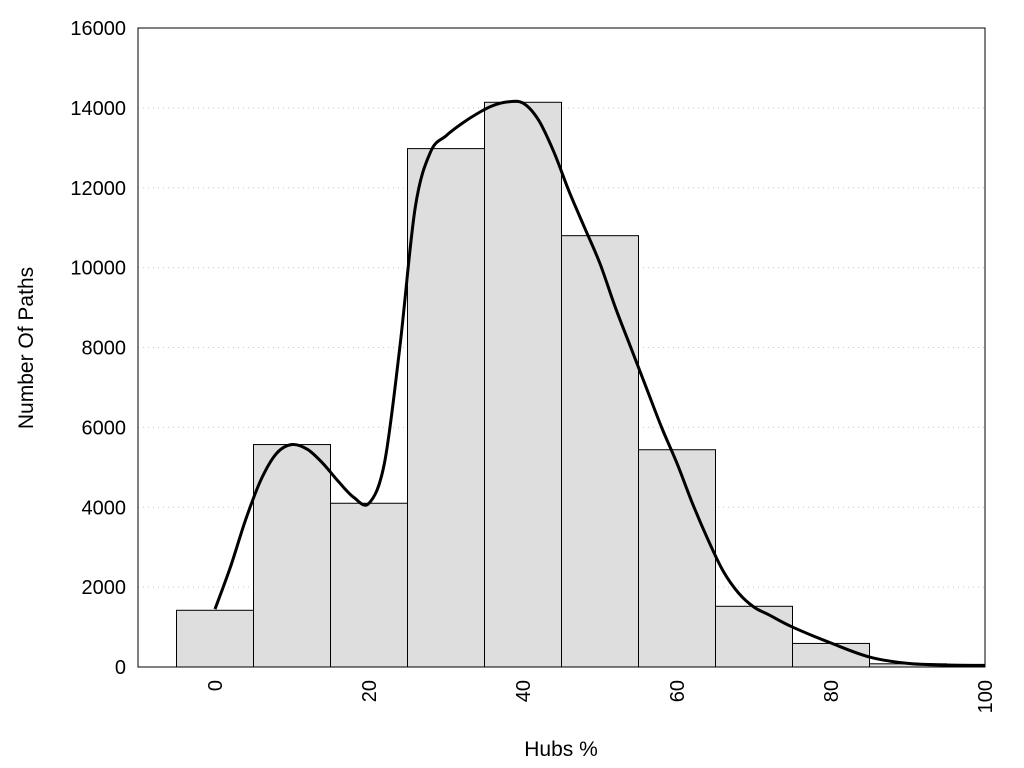 The height and width of the screenshot is (768, 1024). I want to click on y-tick-label: 10000, so click(98, 269).